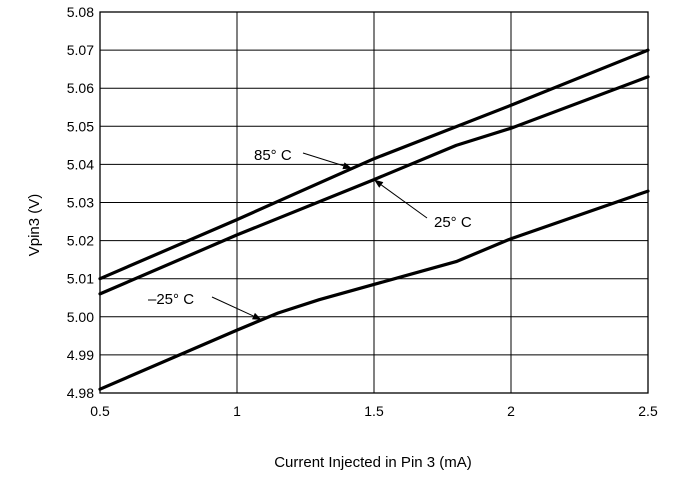 This screenshot has height=480, width=679. I want to click on y-tick-label: 5.03, so click(80, 203).